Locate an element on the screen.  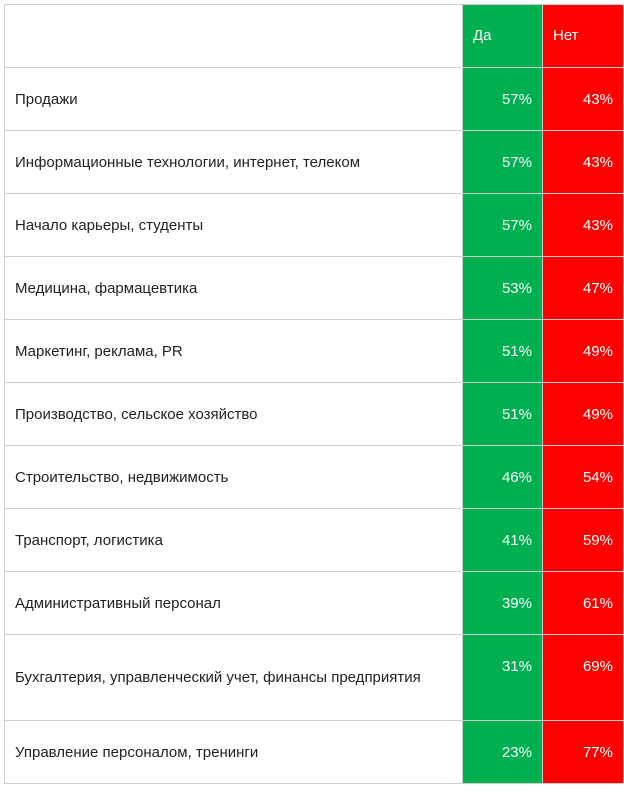
table-row: Административный персонал 39% 61% is located at coordinates (314, 603).